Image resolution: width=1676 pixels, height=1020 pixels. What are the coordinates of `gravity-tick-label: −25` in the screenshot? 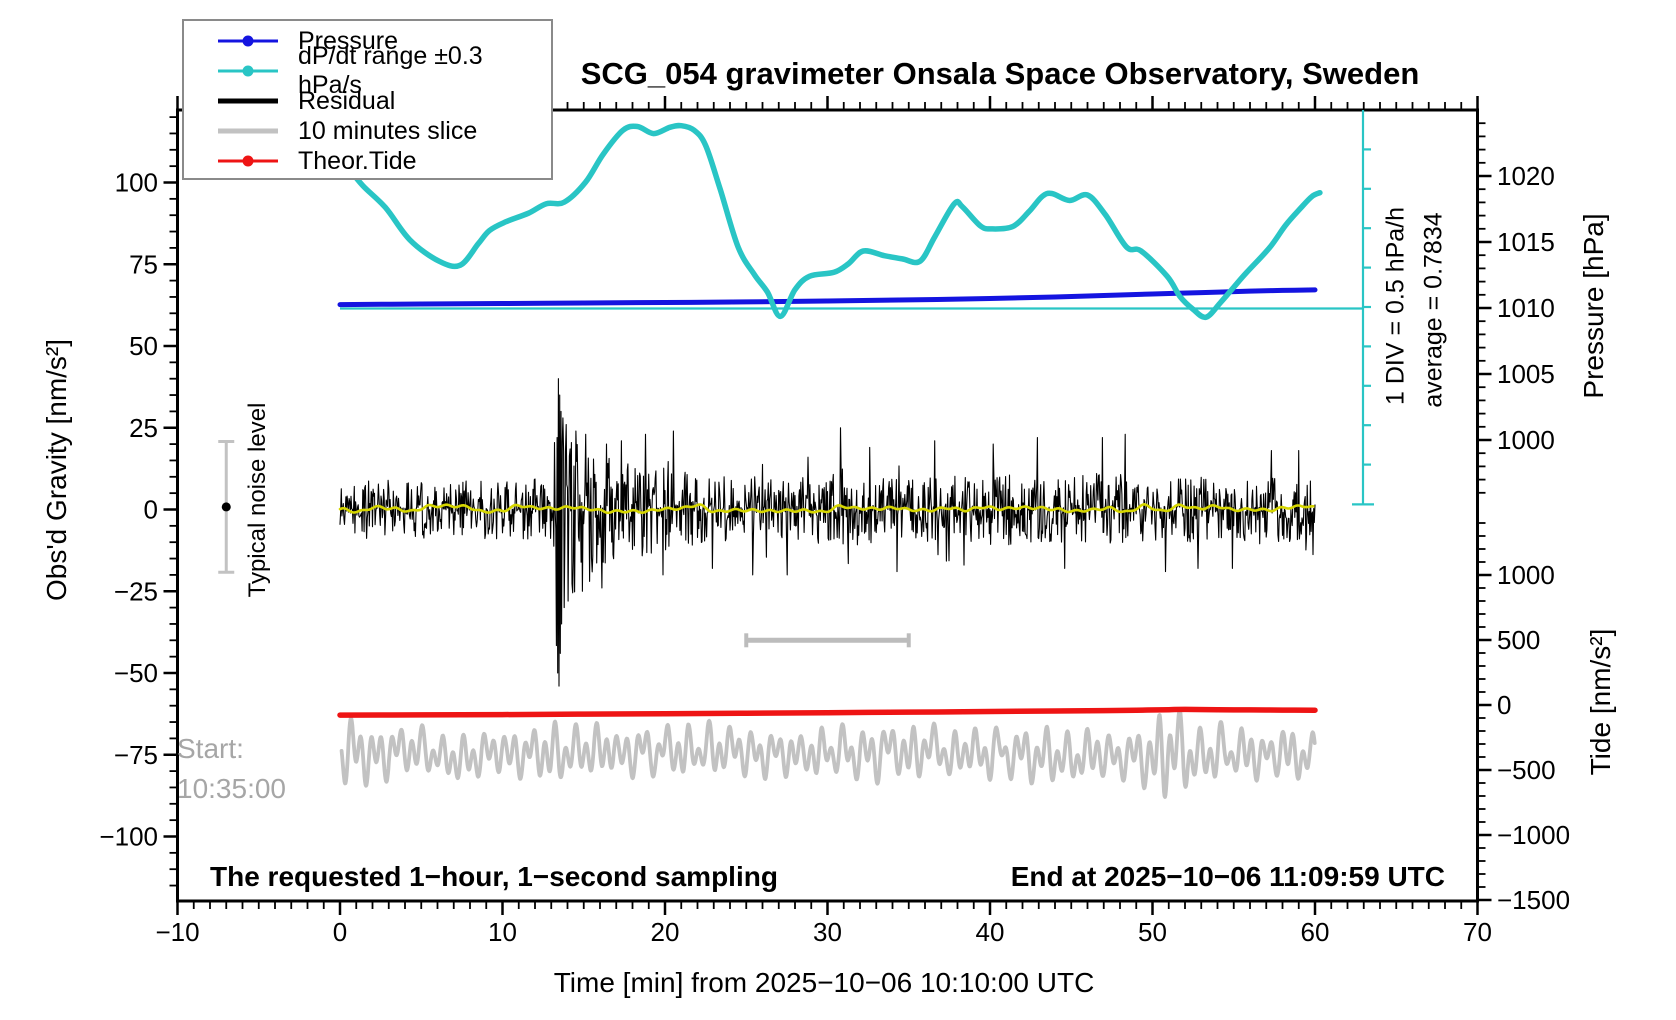 It's located at (136, 591).